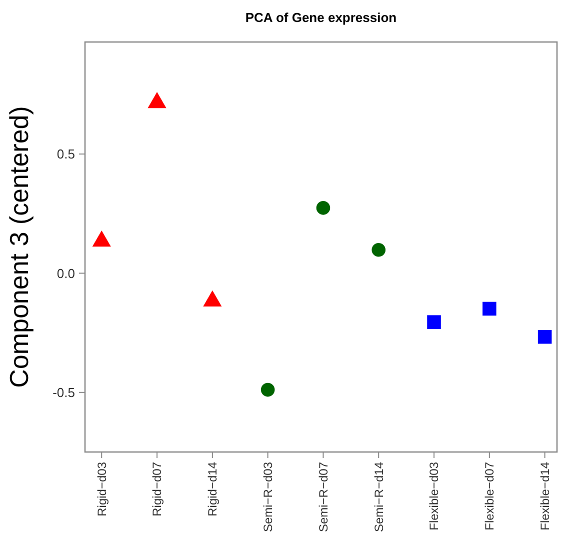  What do you see at coordinates (545, 496) in the screenshot?
I see `x-tick-label: Flexible−d14` at bounding box center [545, 496].